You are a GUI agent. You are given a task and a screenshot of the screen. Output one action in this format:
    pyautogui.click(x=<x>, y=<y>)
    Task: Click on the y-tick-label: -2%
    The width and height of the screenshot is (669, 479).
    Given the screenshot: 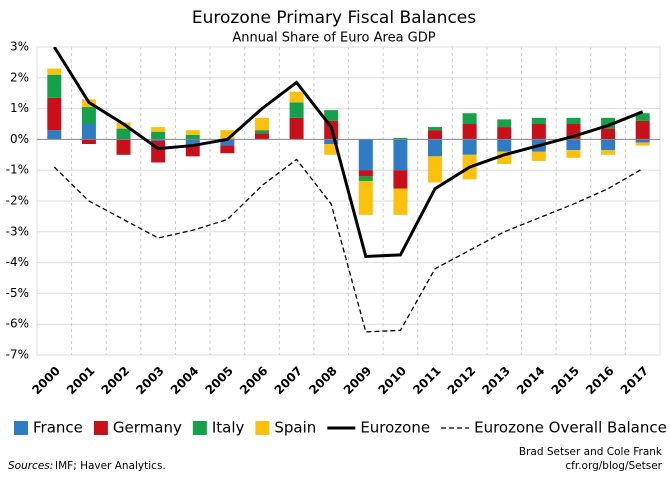 What is the action you would take?
    pyautogui.click(x=17, y=201)
    